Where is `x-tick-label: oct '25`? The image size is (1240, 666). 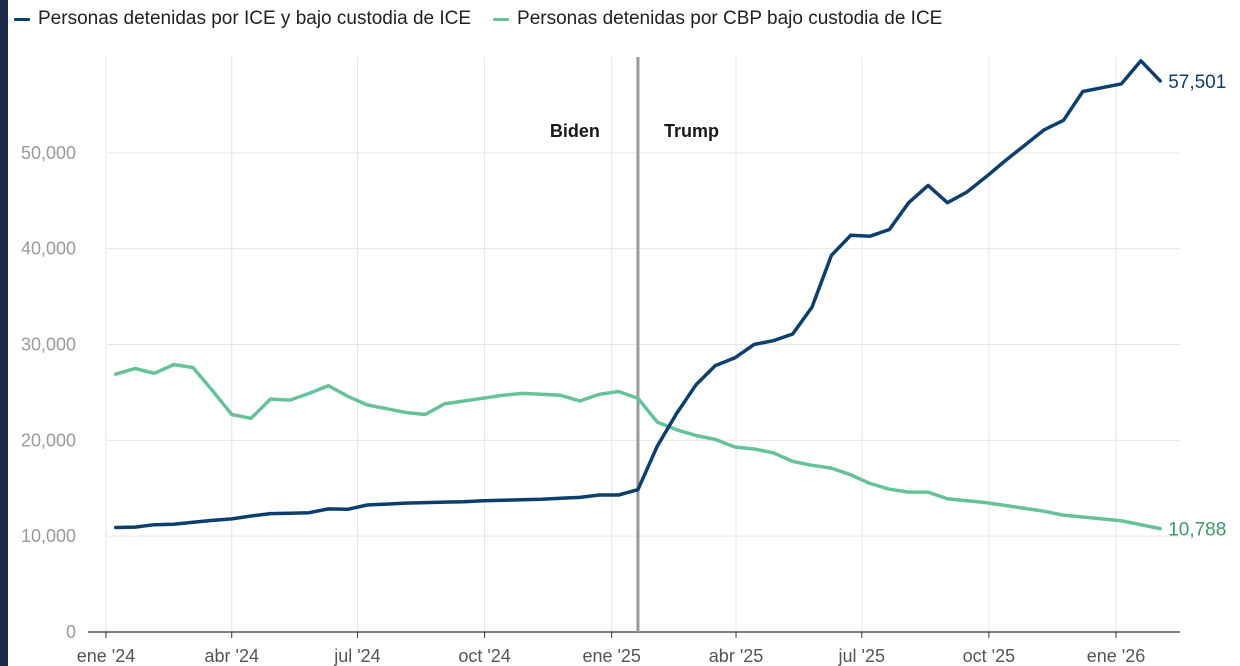
x-tick-label: oct '25 is located at coordinates (989, 656).